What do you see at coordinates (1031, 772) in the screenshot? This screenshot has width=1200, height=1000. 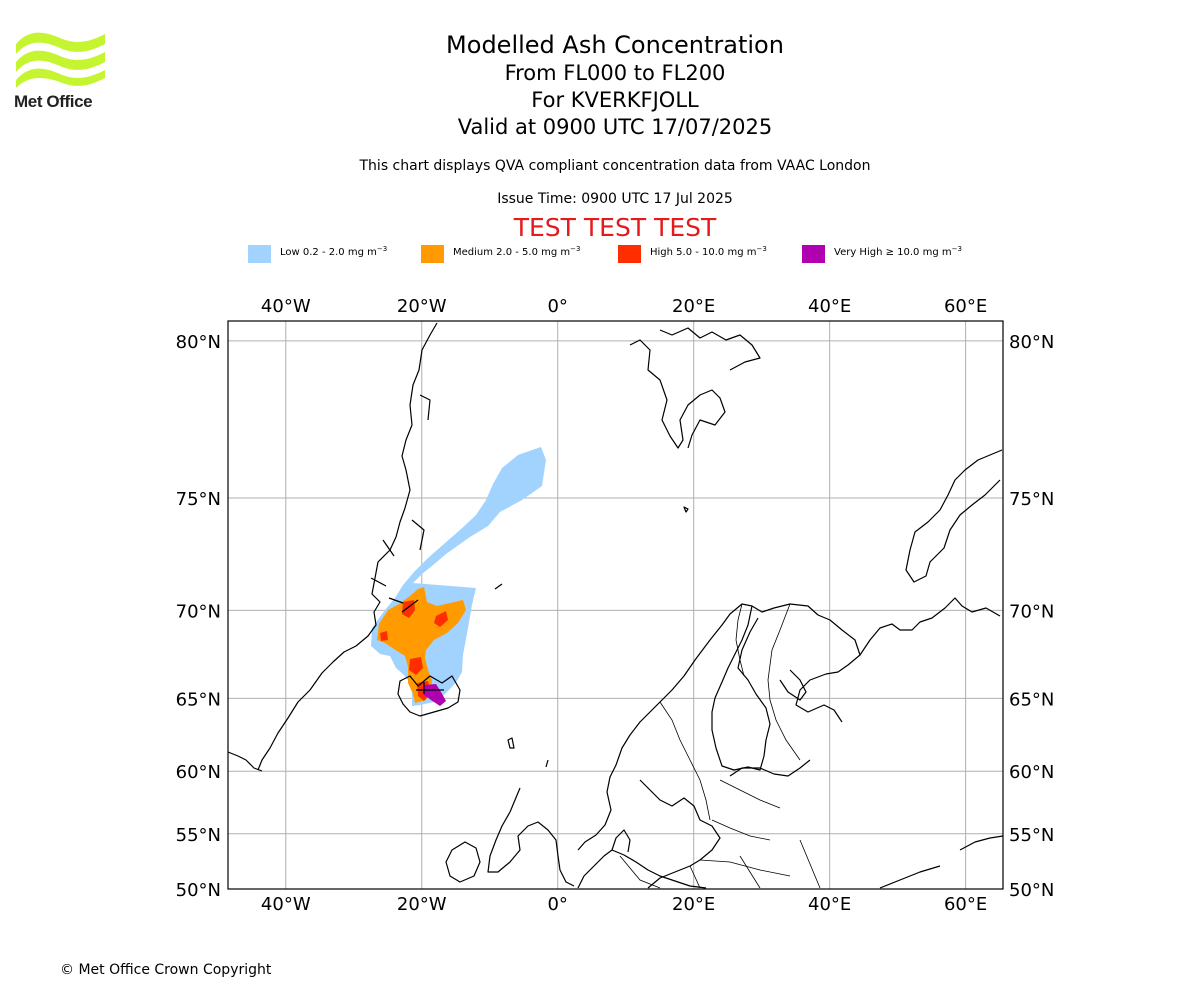 I see `lat-tick-label-right: 60°N` at bounding box center [1031, 772].